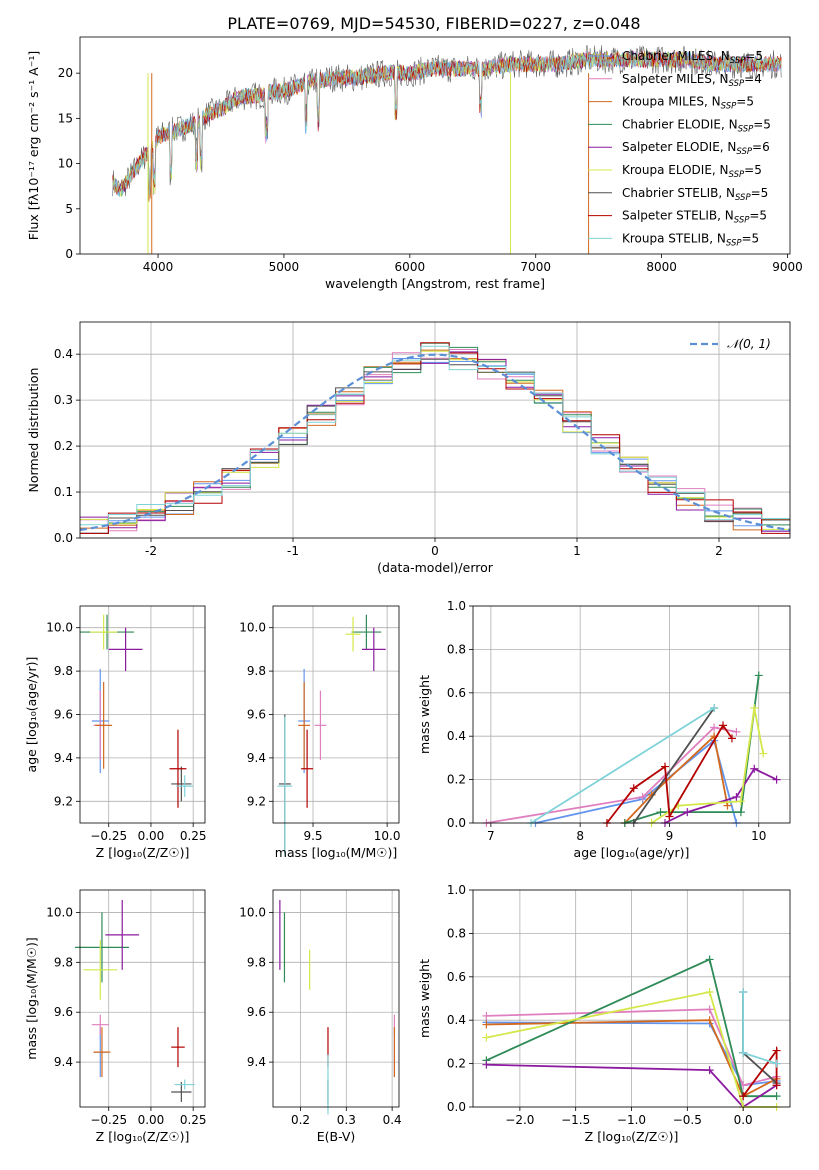  I want to click on y-tick-label: 0, so click(69, 254).